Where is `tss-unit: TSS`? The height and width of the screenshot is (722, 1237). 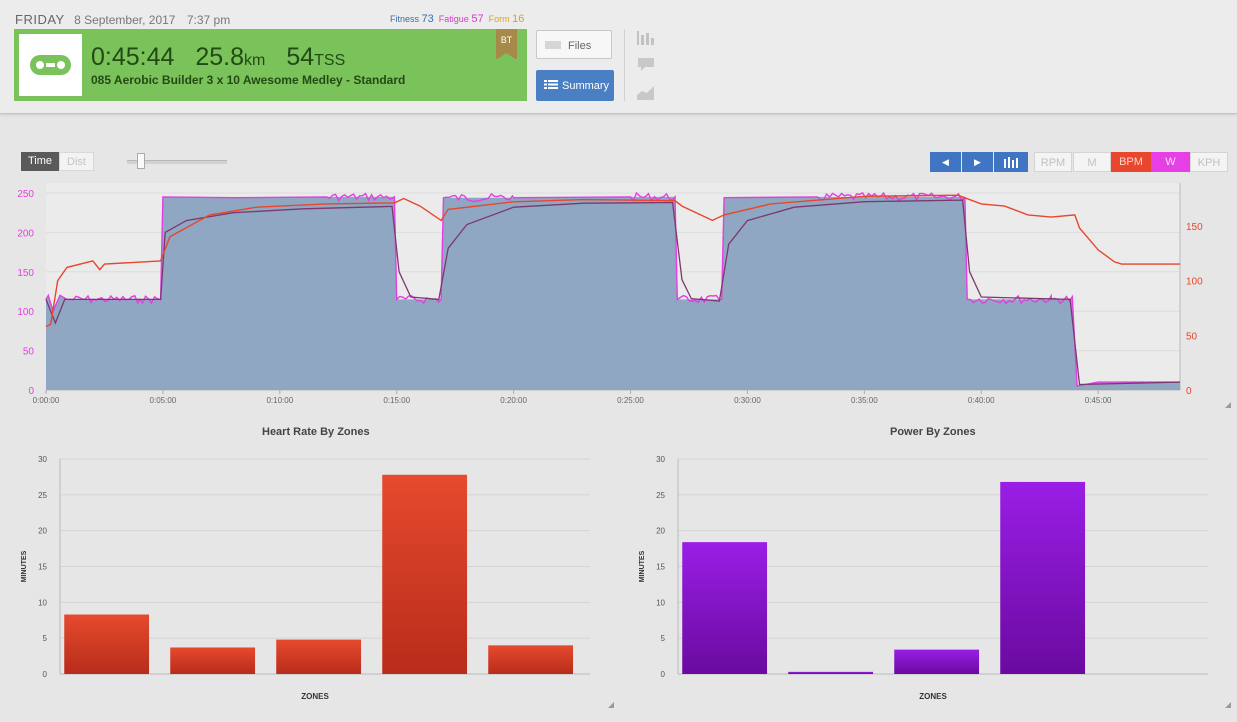 tss-unit: TSS is located at coordinates (330, 60).